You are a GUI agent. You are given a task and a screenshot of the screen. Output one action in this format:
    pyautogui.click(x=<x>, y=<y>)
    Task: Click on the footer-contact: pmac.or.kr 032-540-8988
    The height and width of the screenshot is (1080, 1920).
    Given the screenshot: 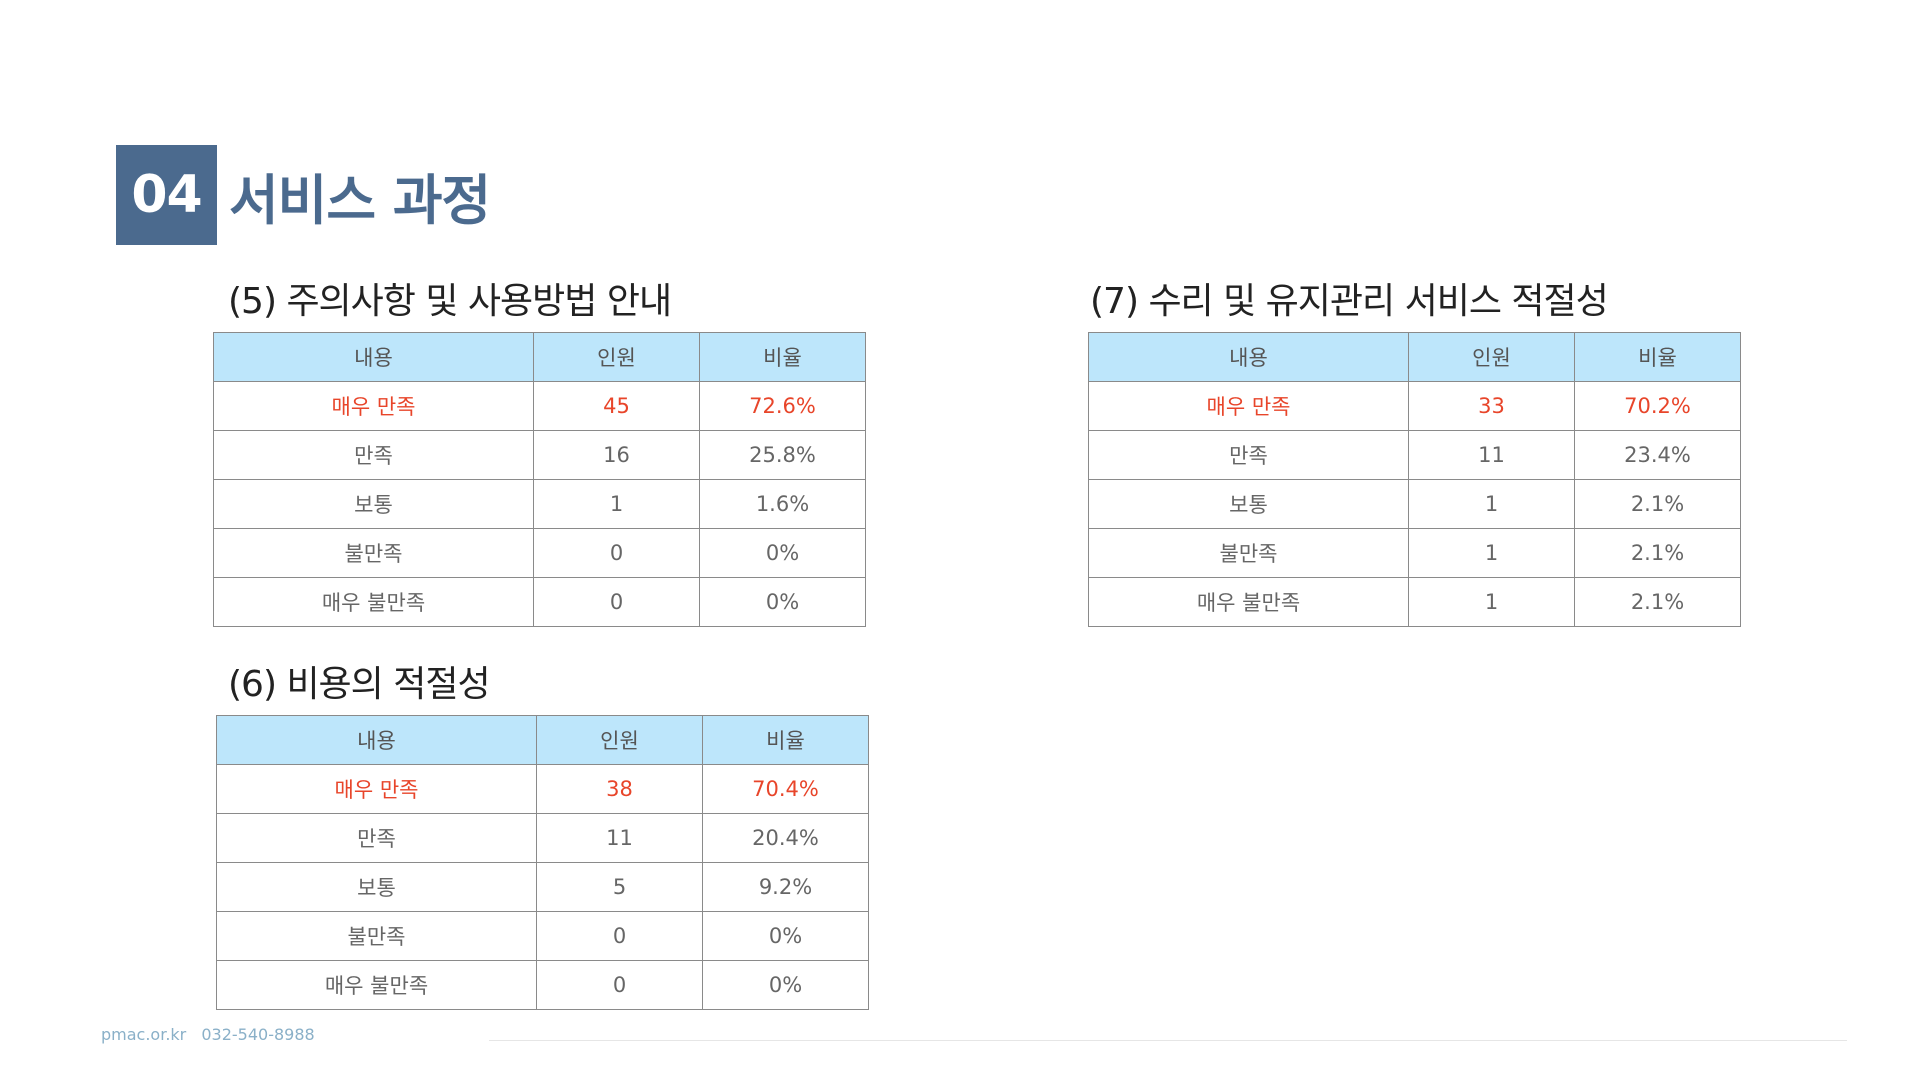 What is the action you would take?
    pyautogui.click(x=208, y=1034)
    